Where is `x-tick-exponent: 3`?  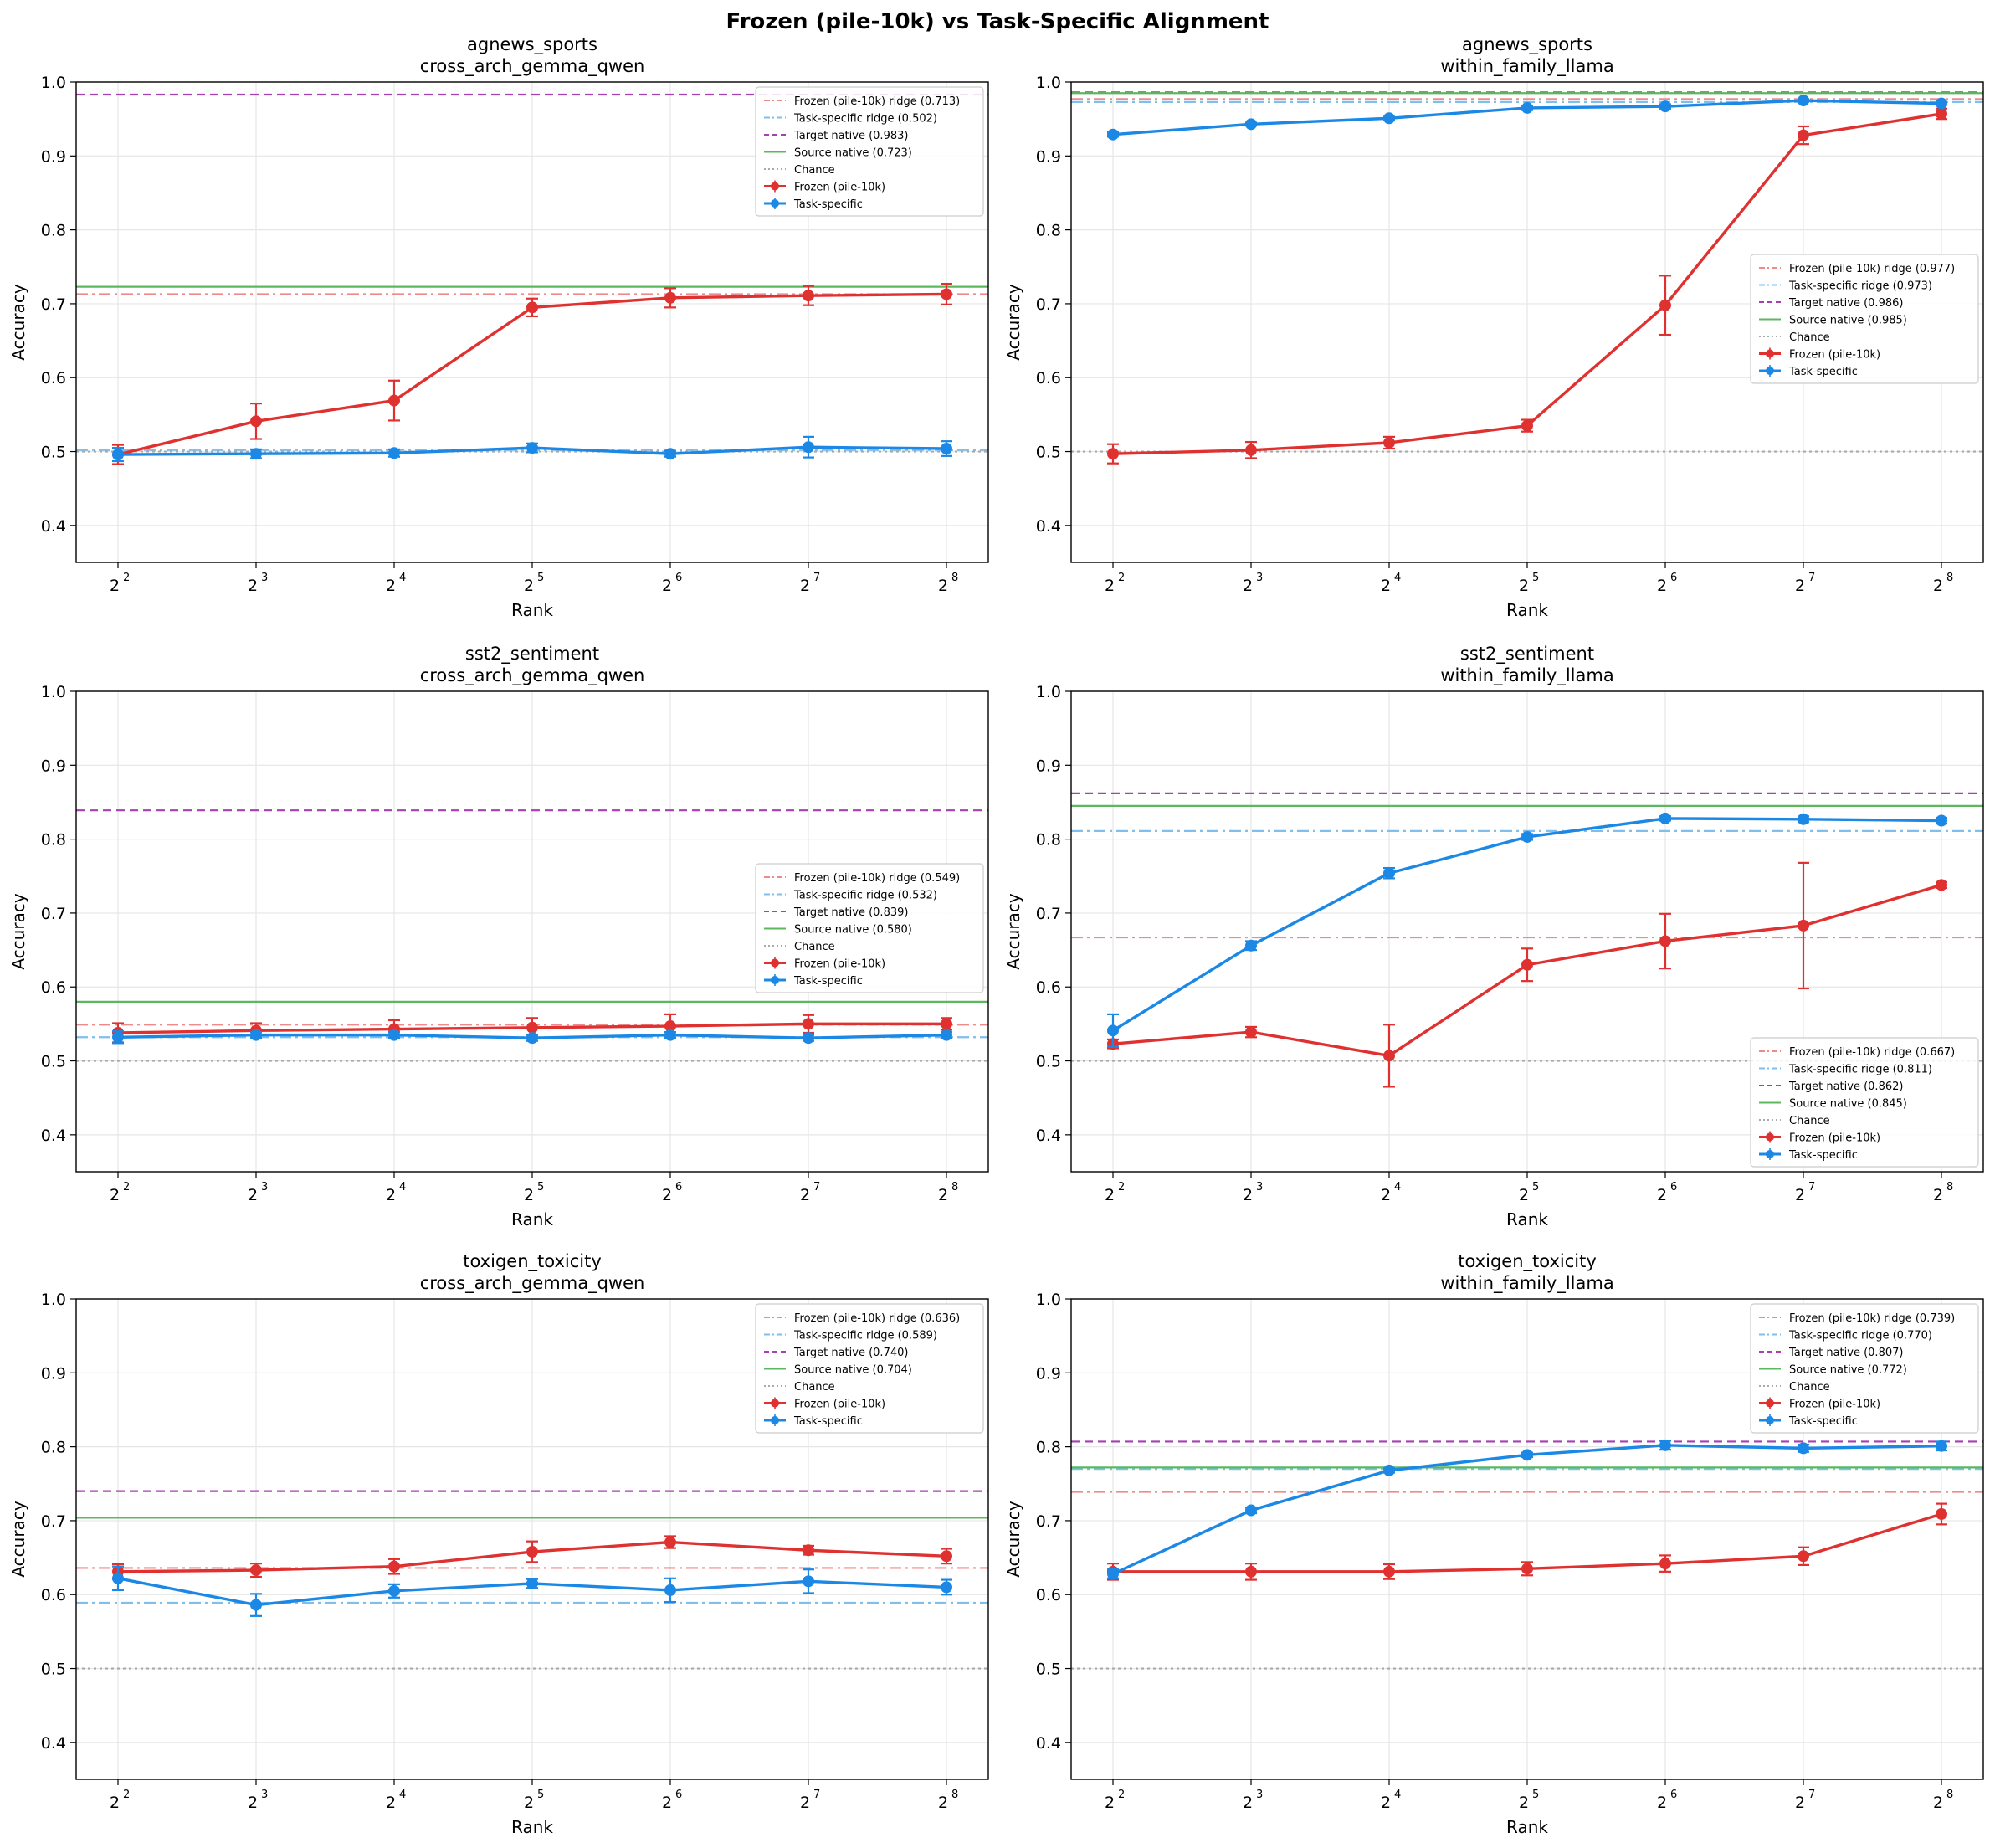 x-tick-exponent: 3 is located at coordinates (1260, 578).